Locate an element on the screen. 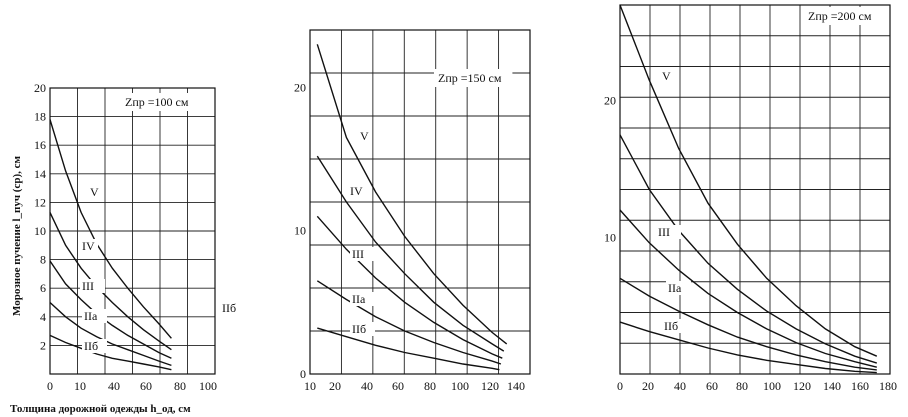 The image size is (908, 417). plot-frame is located at coordinates (132, 231).